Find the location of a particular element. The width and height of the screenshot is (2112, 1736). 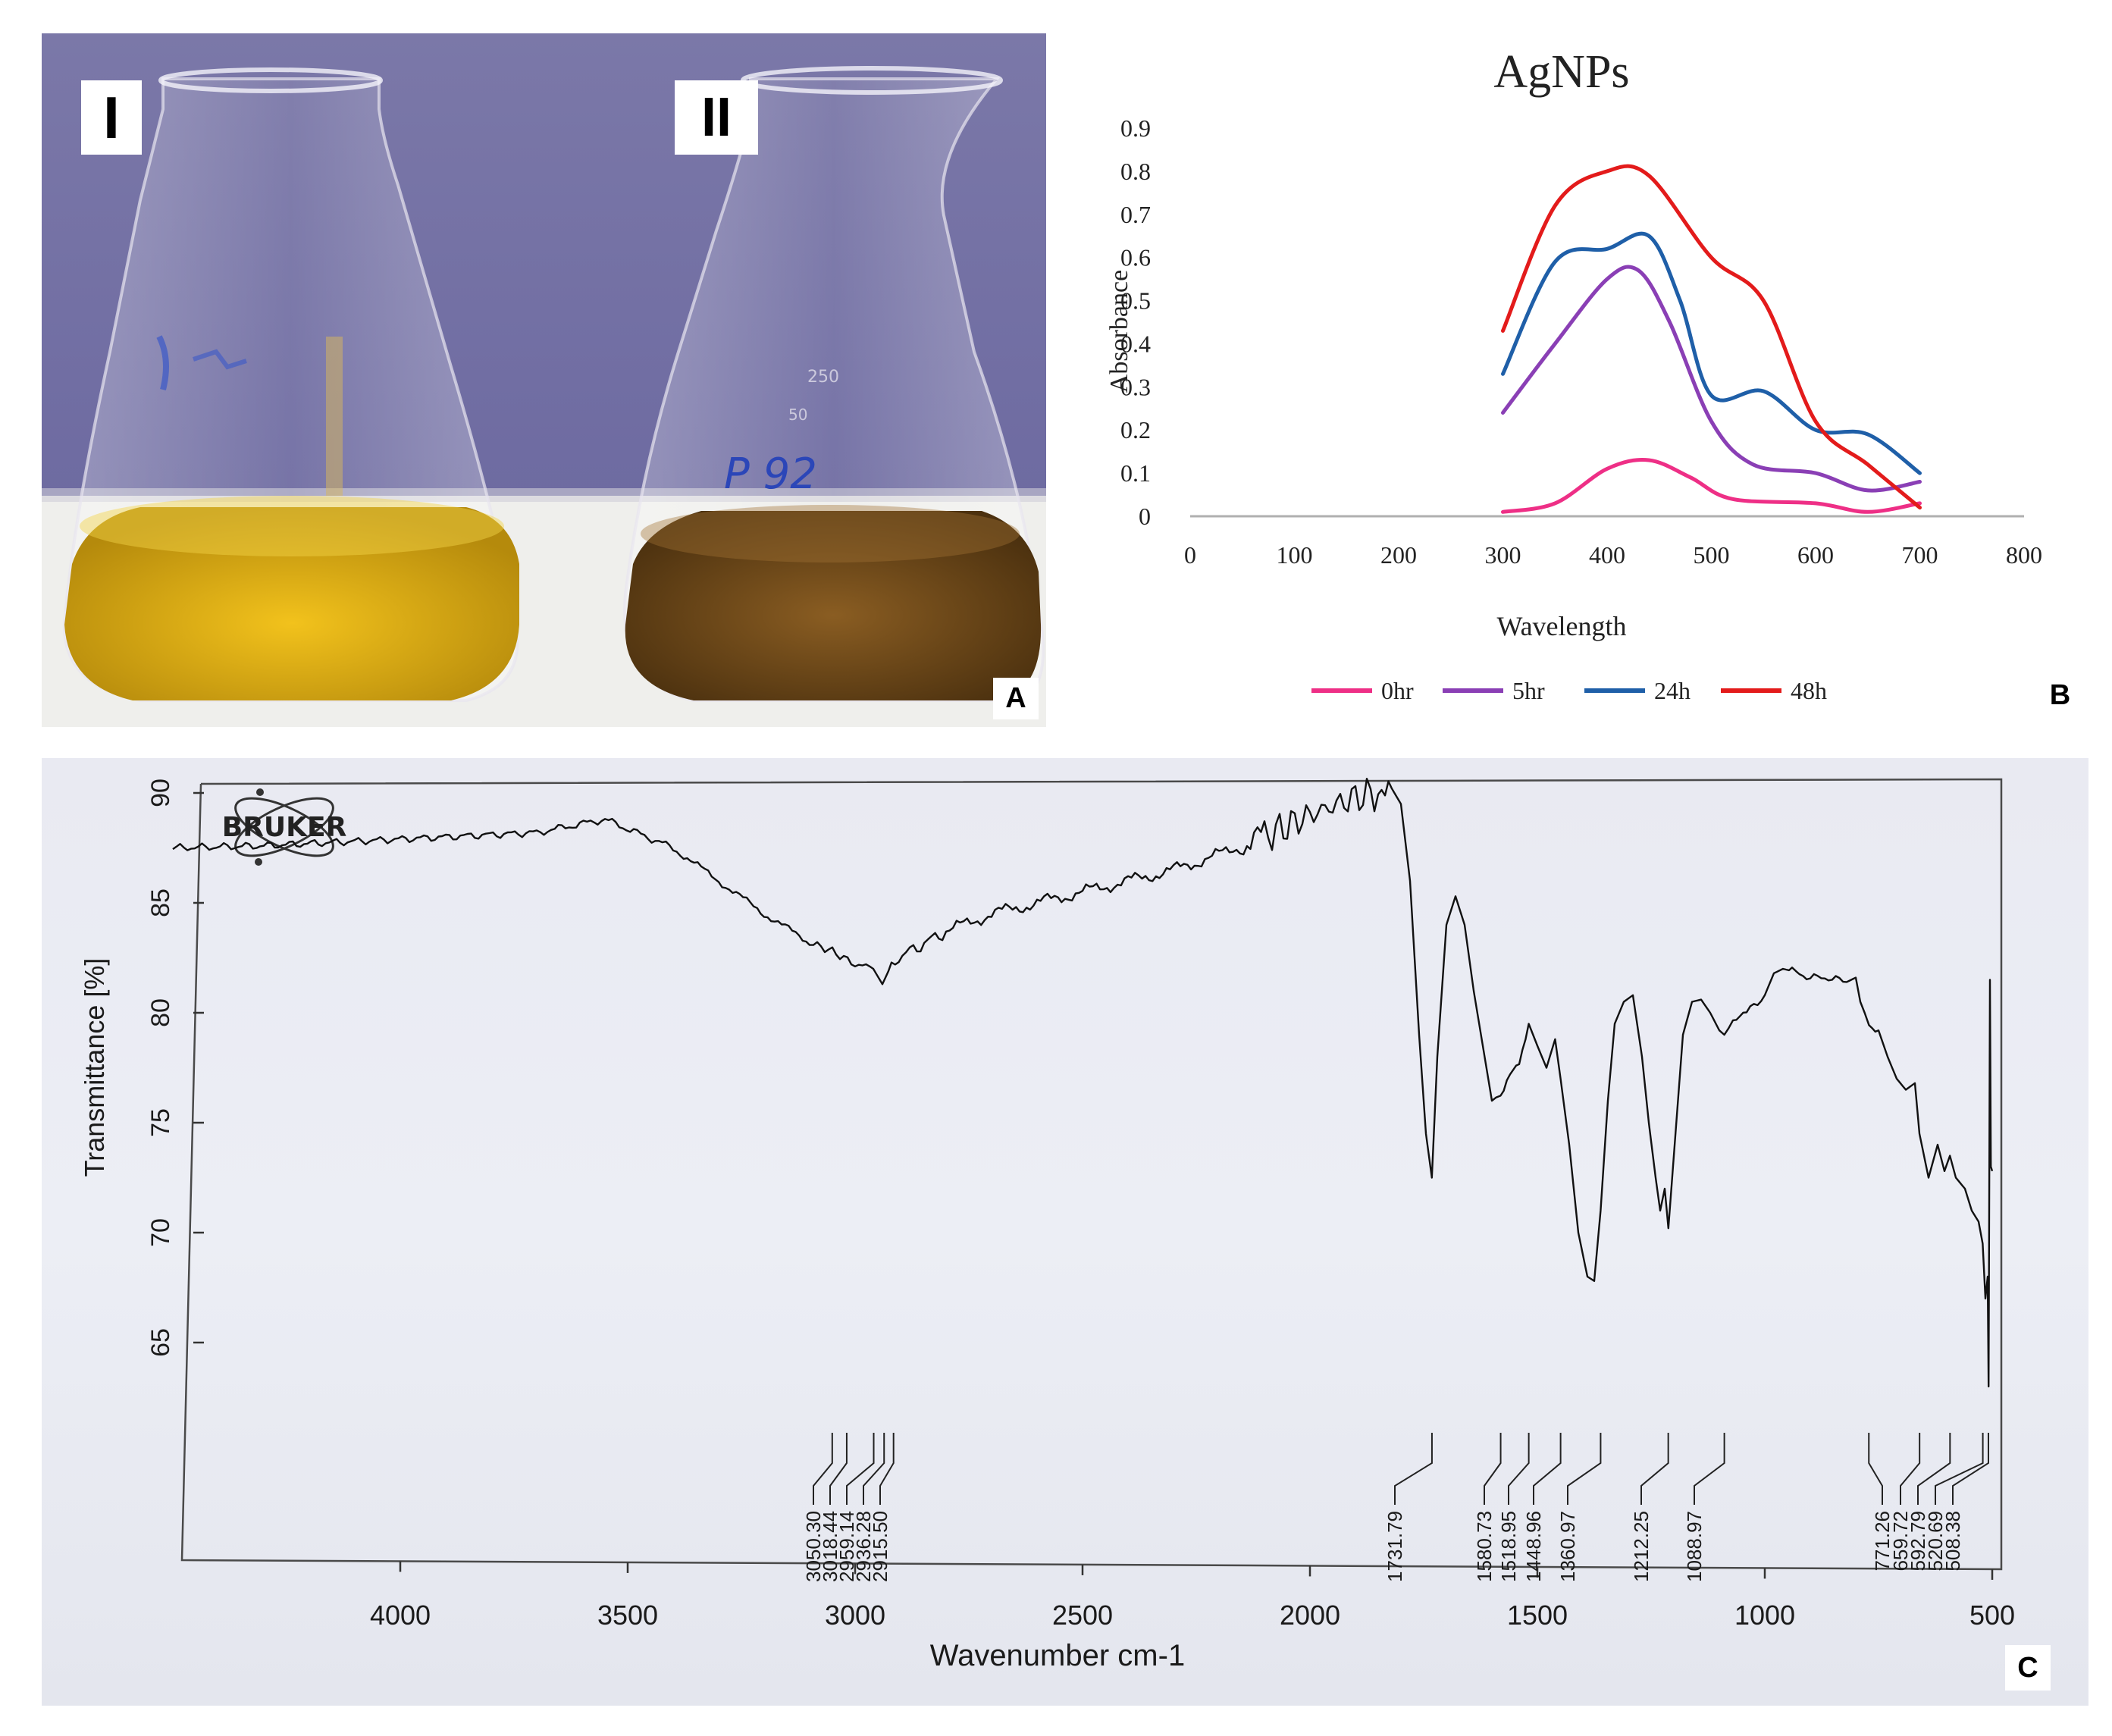

ftir-x-tick-label: 3500 is located at coordinates (627, 1615).